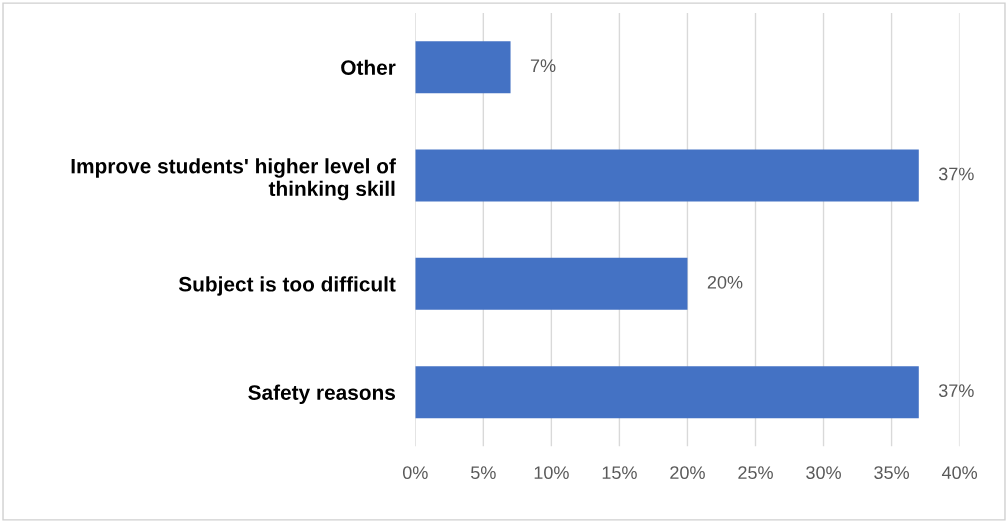 Image resolution: width=1008 pixels, height=522 pixels. I want to click on y-tick-label: Safety reasons, so click(322, 394).